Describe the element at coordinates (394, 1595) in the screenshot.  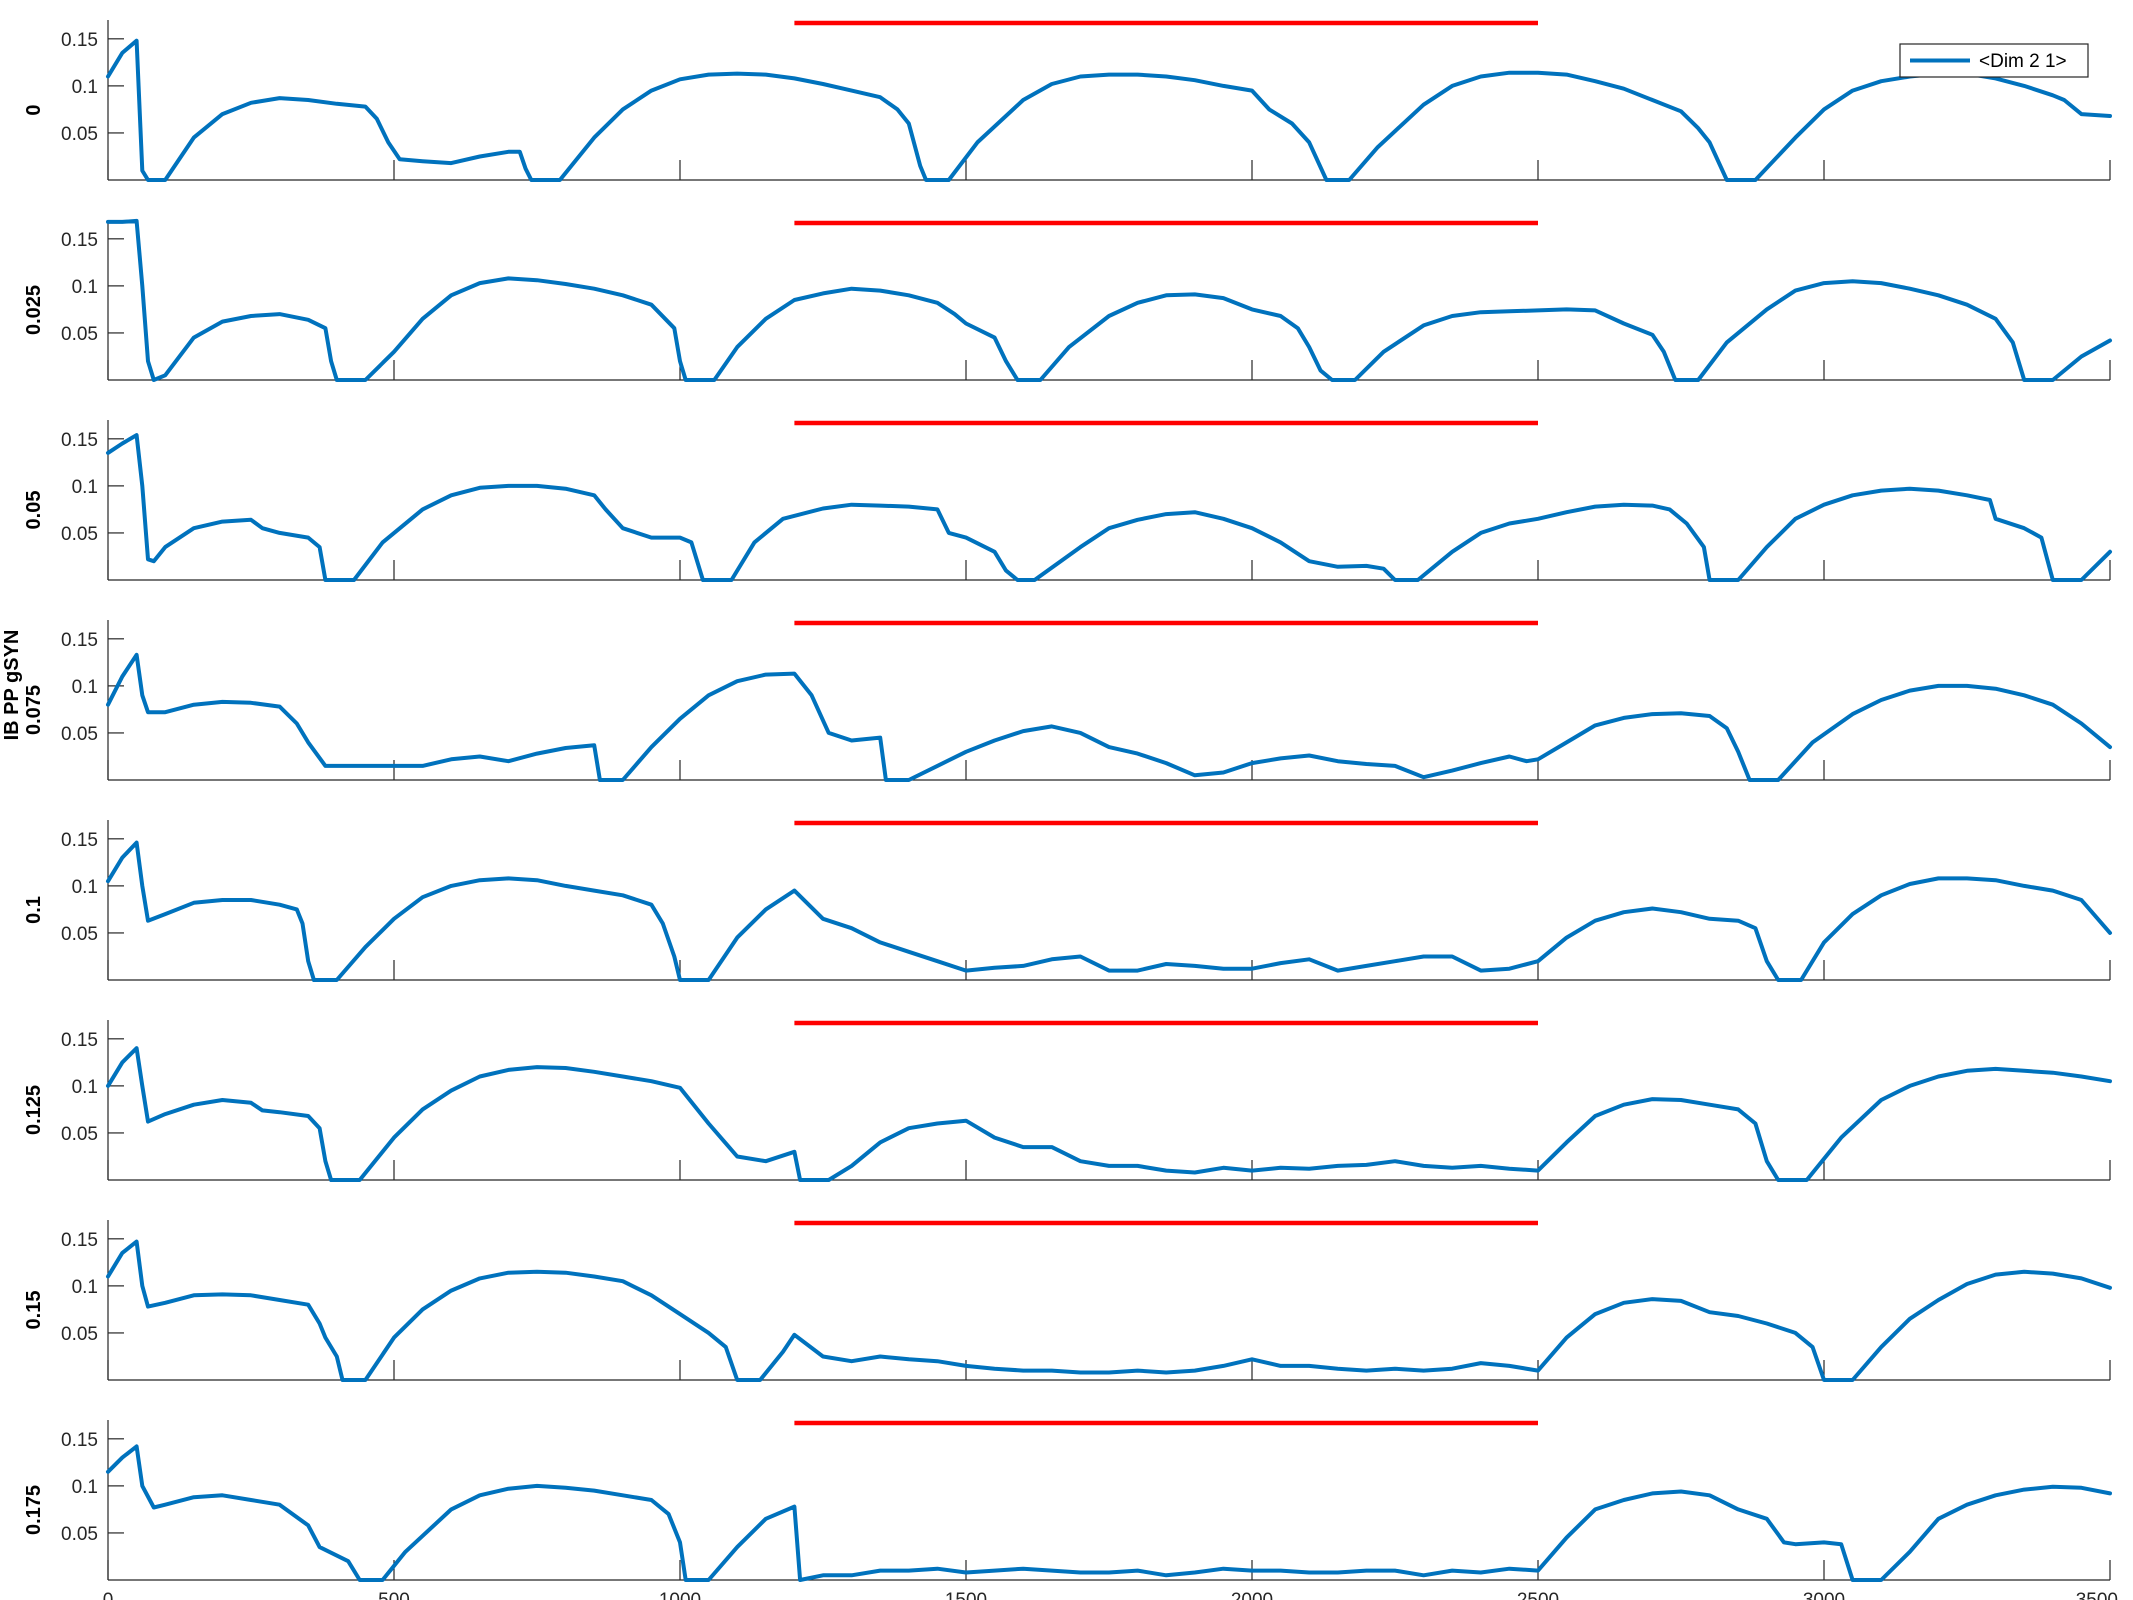
I see `x-tick-label: 500` at that location.